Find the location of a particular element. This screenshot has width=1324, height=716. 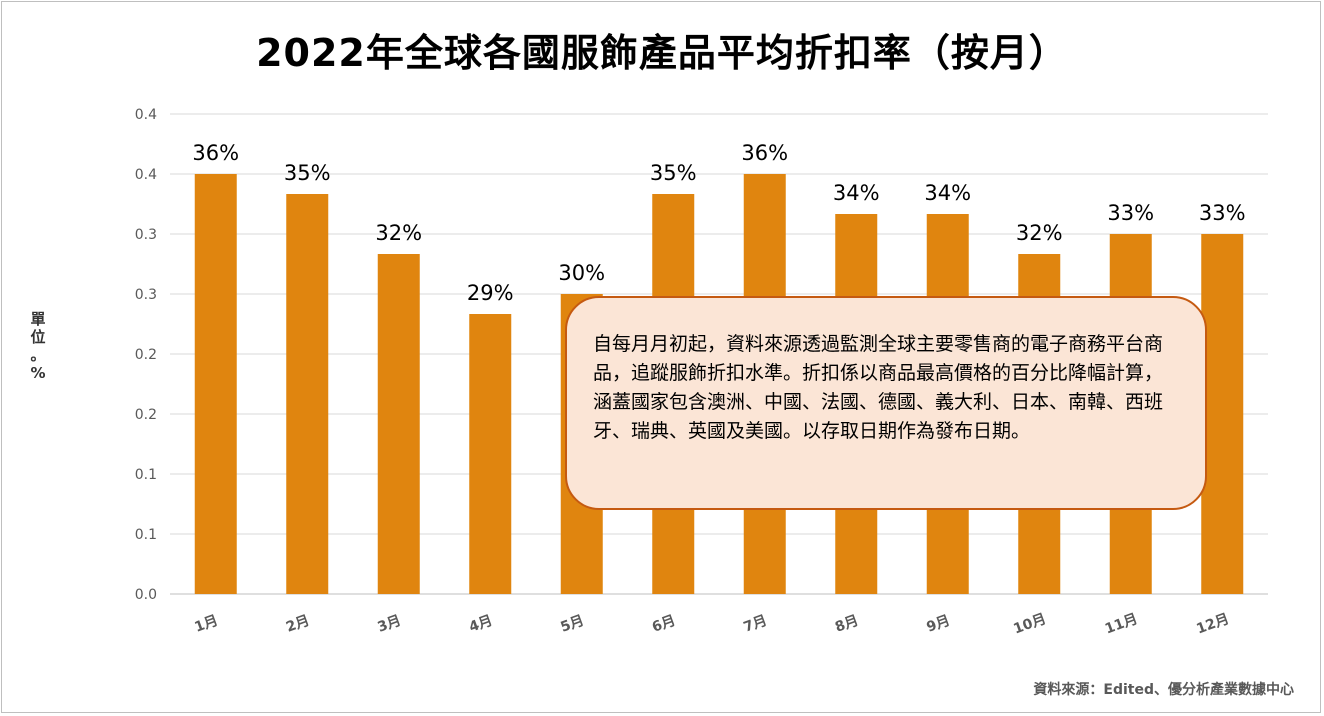

y-axis-label-char: 單 is located at coordinates (38, 319).